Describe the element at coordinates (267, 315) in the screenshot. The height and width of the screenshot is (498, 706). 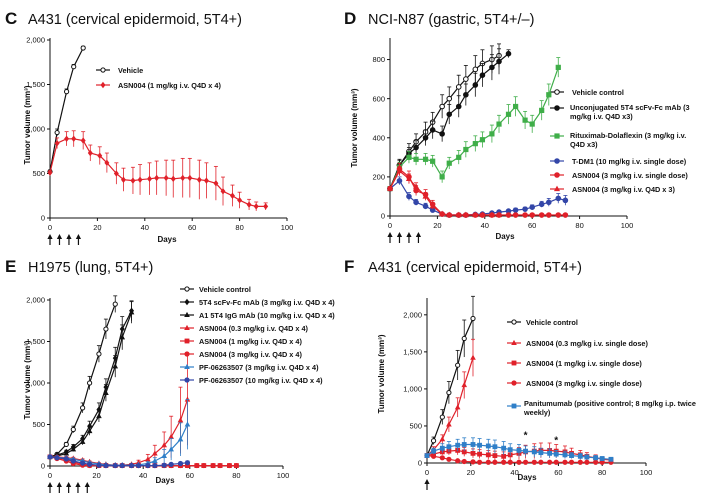
I see `legend-e-2-label: A1 5T4 IgG mAb (10 mg/kg i.v. Q4D x 4)` at that location.